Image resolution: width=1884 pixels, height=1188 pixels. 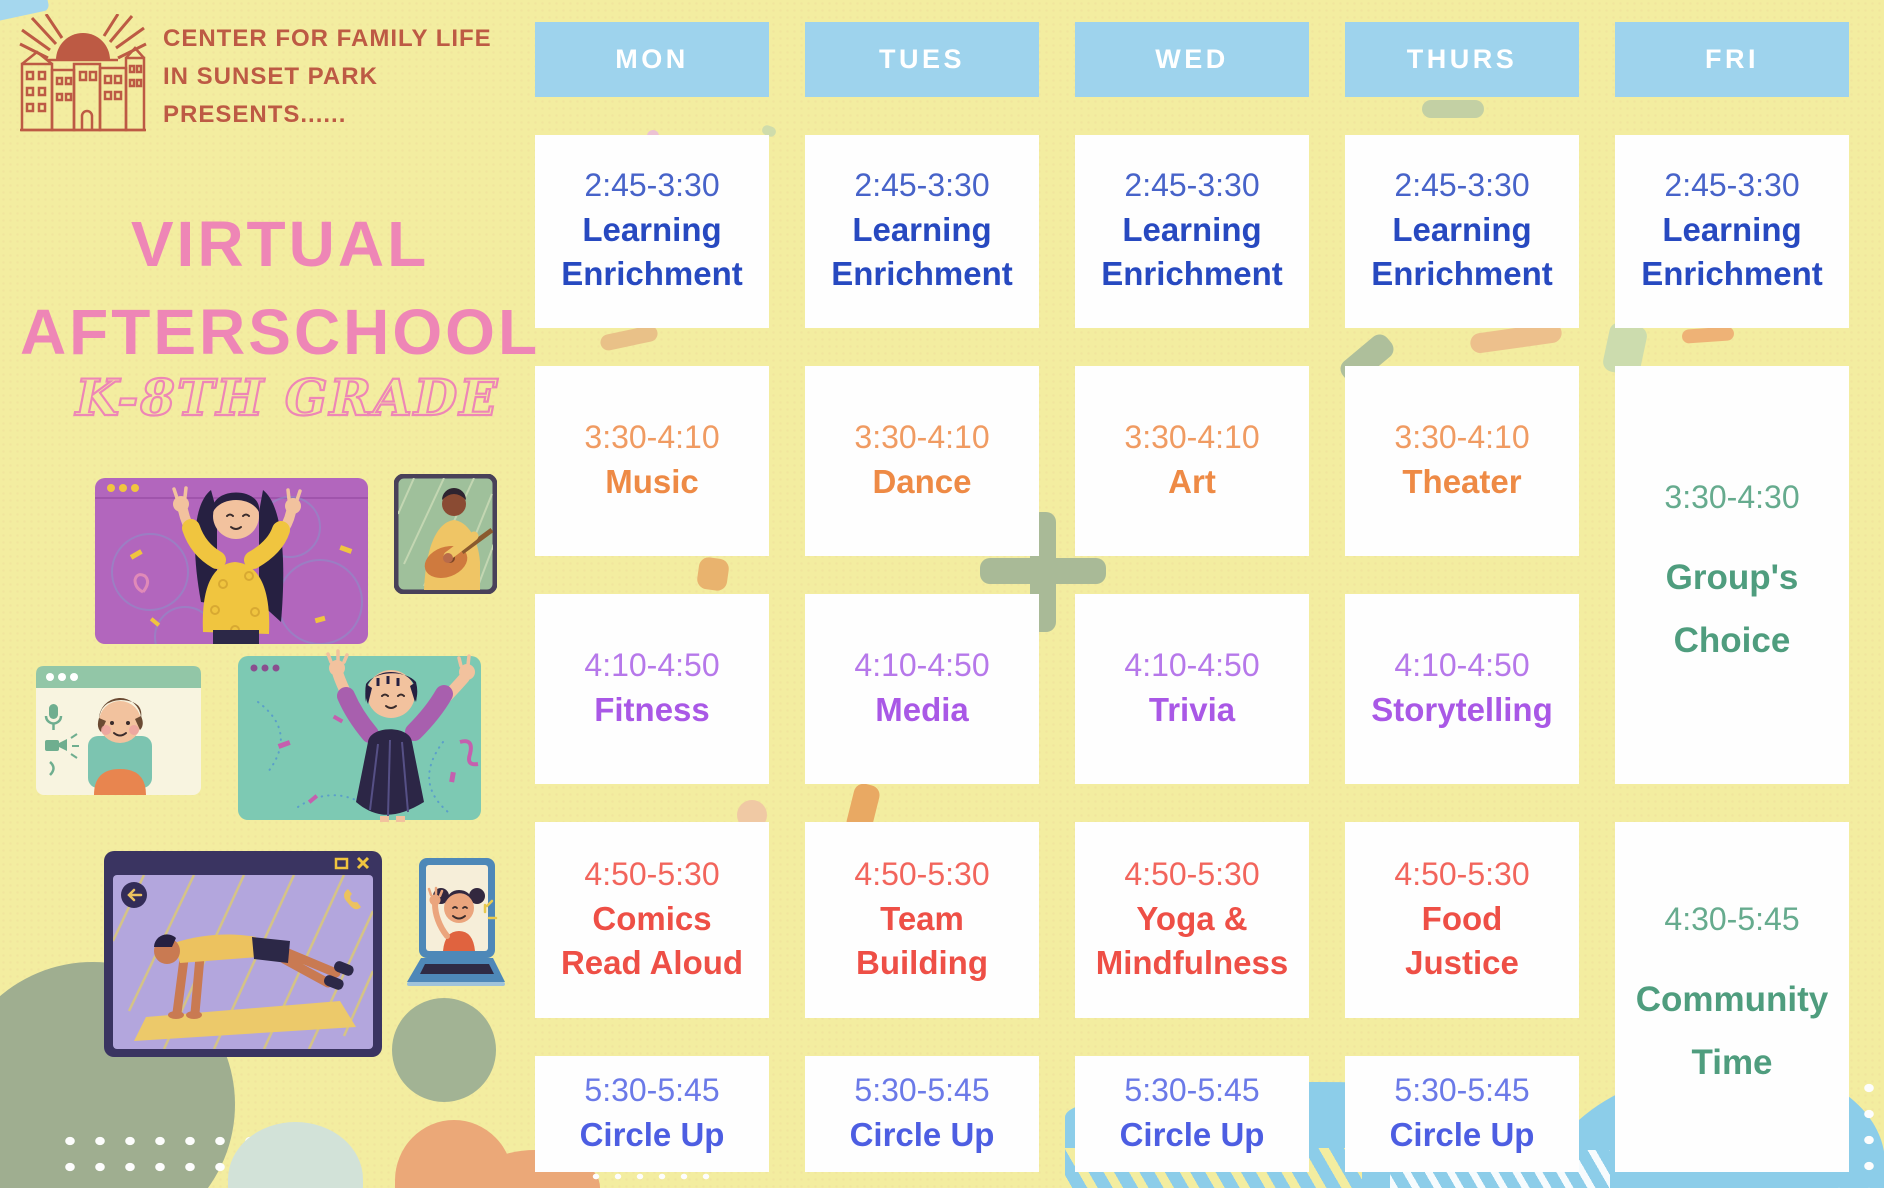 I want to click on schedule-cell-thurs-circle-up: 5:30-5:45 Circle Up, so click(x=1462, y=1114).